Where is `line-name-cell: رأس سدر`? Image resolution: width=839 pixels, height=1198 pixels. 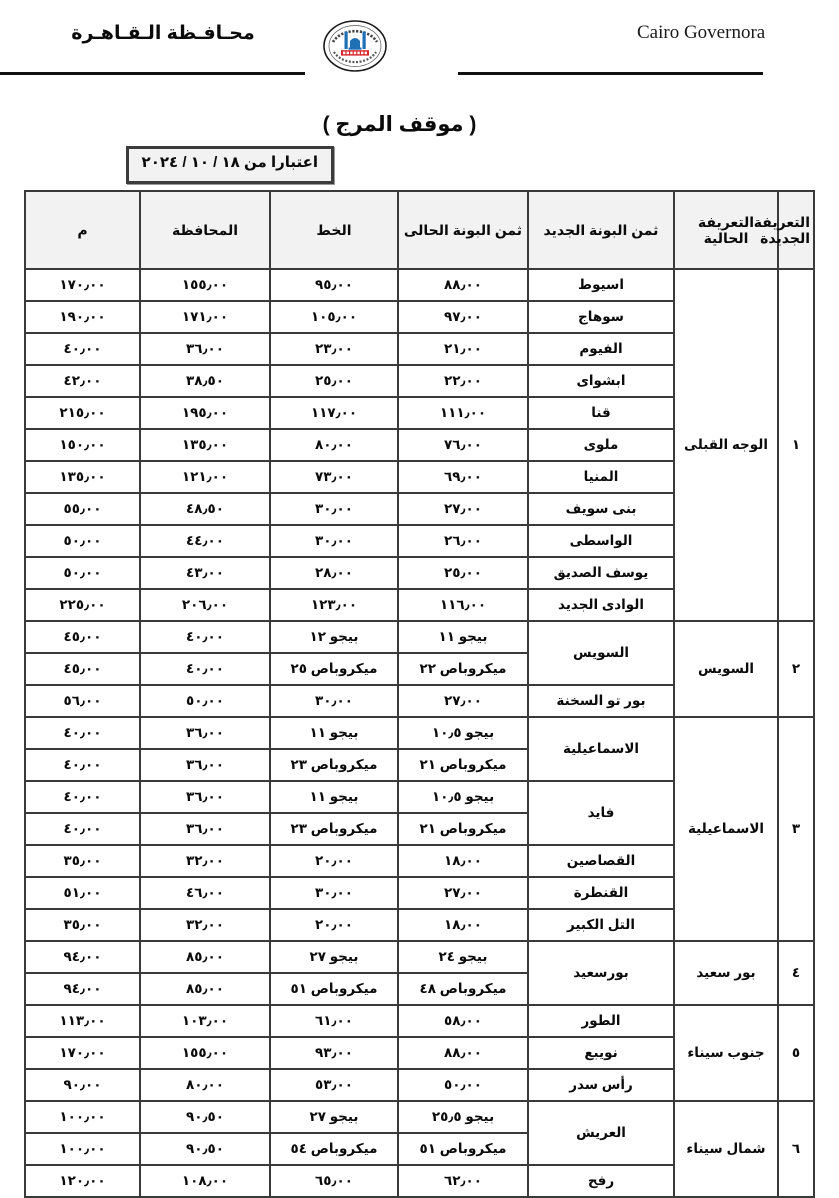
line-name-cell: رأس سدر is located at coordinates (601, 1085).